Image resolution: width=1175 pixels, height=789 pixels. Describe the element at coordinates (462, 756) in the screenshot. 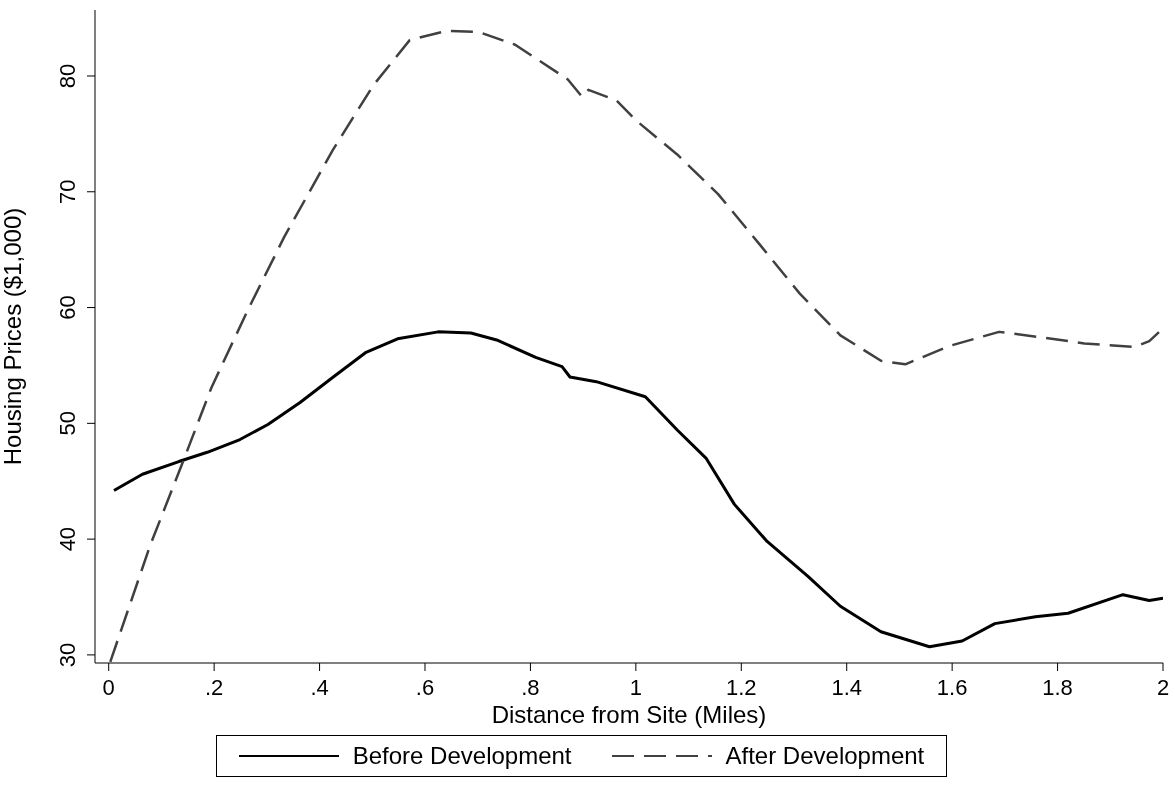

I see `legend-label: Before Development` at that location.